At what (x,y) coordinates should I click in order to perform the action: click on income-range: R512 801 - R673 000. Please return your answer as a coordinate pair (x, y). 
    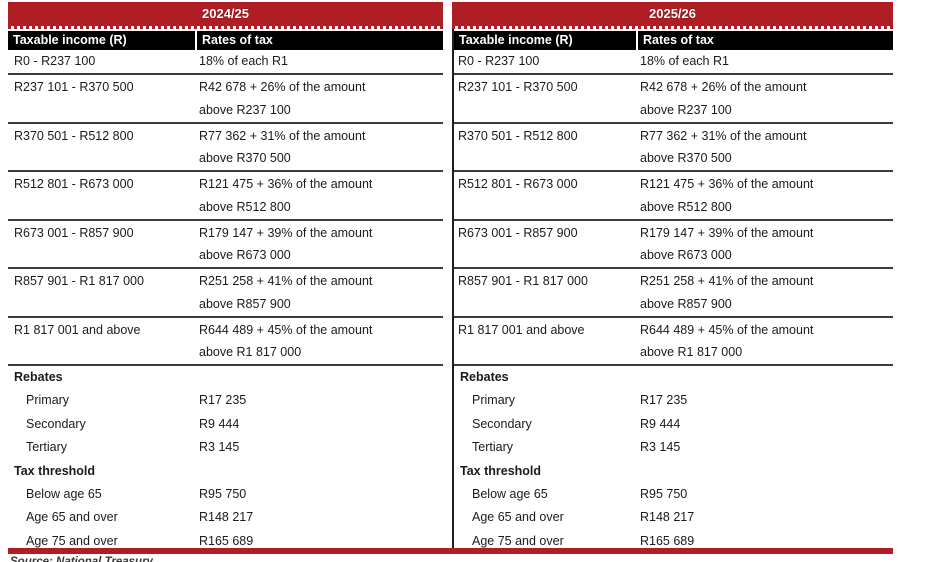
    Looking at the image, I should click on (74, 184).